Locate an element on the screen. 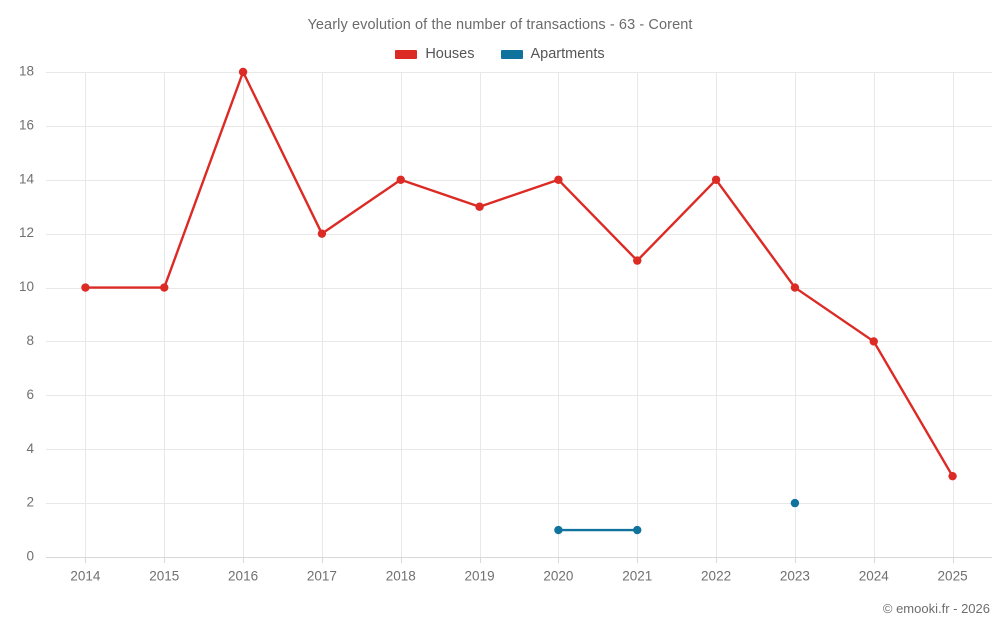 Image resolution: width=1000 pixels, height=625 pixels. legend-swatch-apartments is located at coordinates (511, 54).